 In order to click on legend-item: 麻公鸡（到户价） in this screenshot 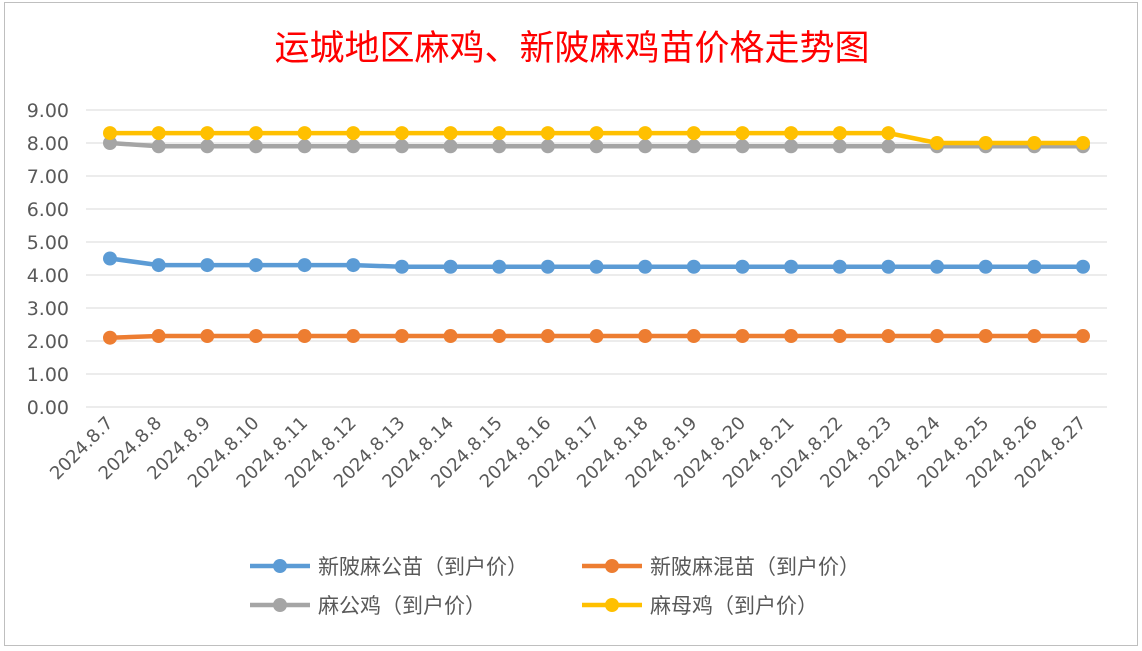, I will do `click(368, 606)`.